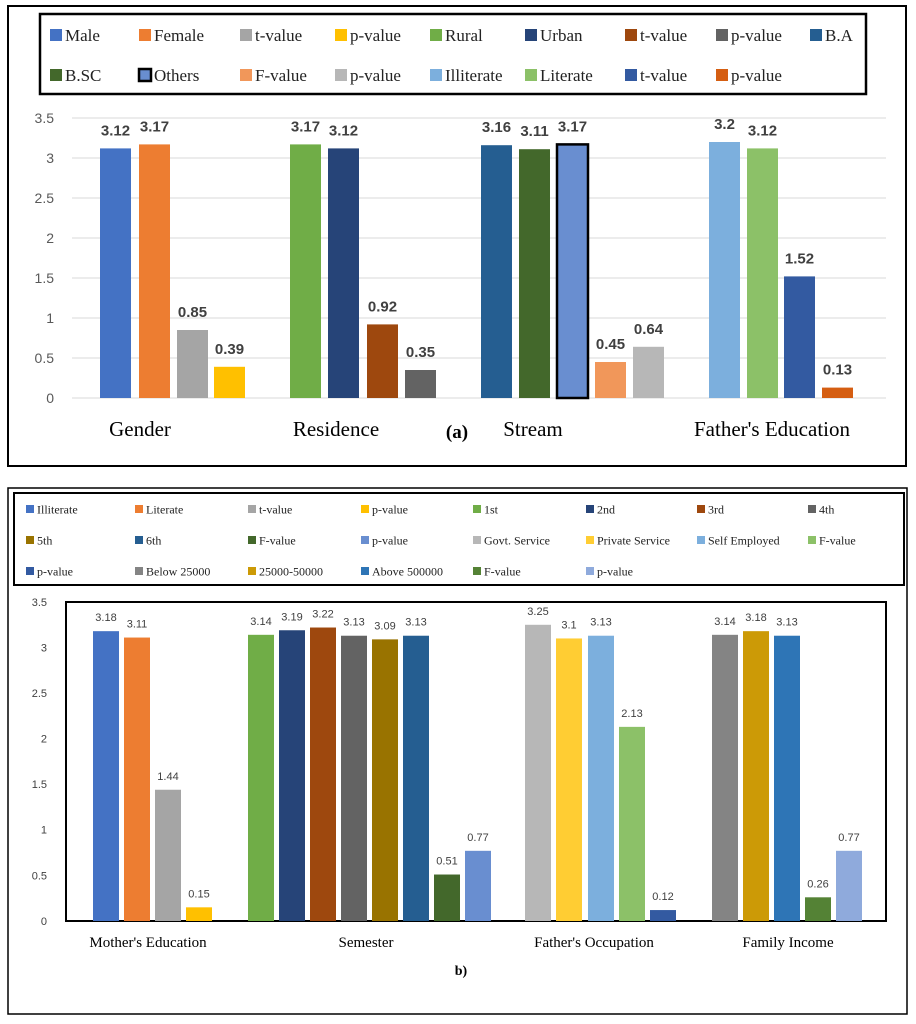 Image resolution: width=916 pixels, height=1024 pixels. I want to click on category-label: Semester, so click(366, 943).